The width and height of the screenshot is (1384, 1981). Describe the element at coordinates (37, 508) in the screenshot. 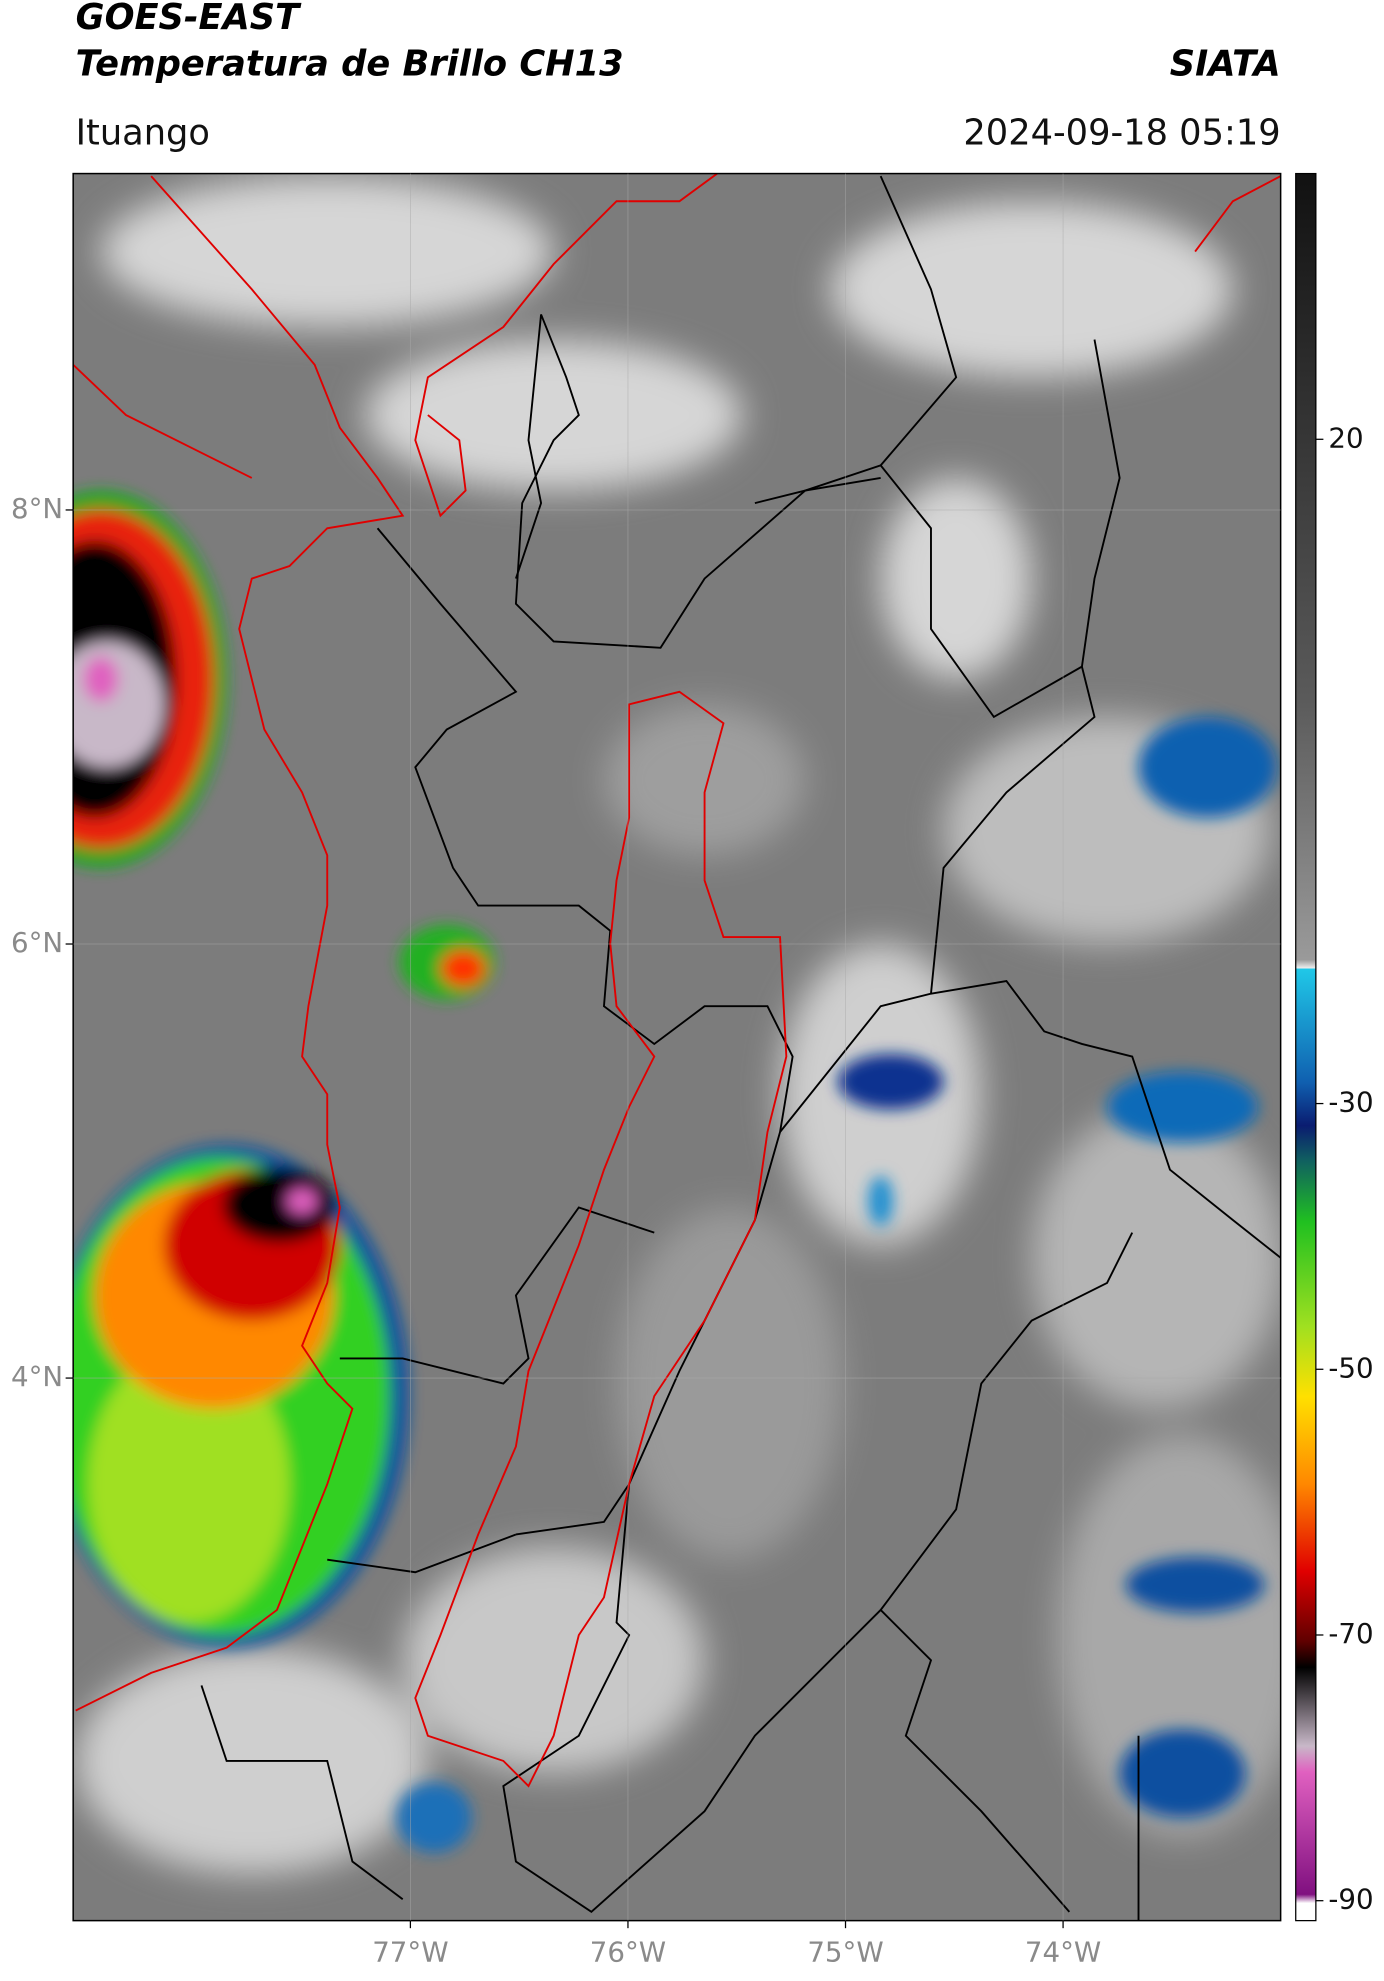

I see `y-tick-label: 8°N` at that location.